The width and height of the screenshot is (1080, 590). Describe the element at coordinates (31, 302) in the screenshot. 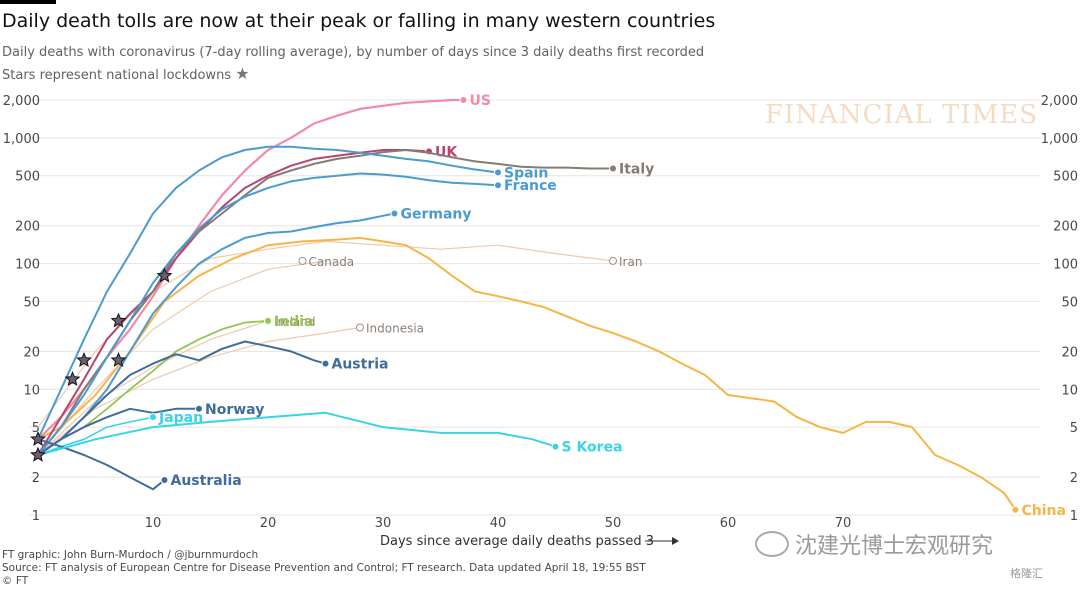

I see `y-tick-label-left: 50` at that location.